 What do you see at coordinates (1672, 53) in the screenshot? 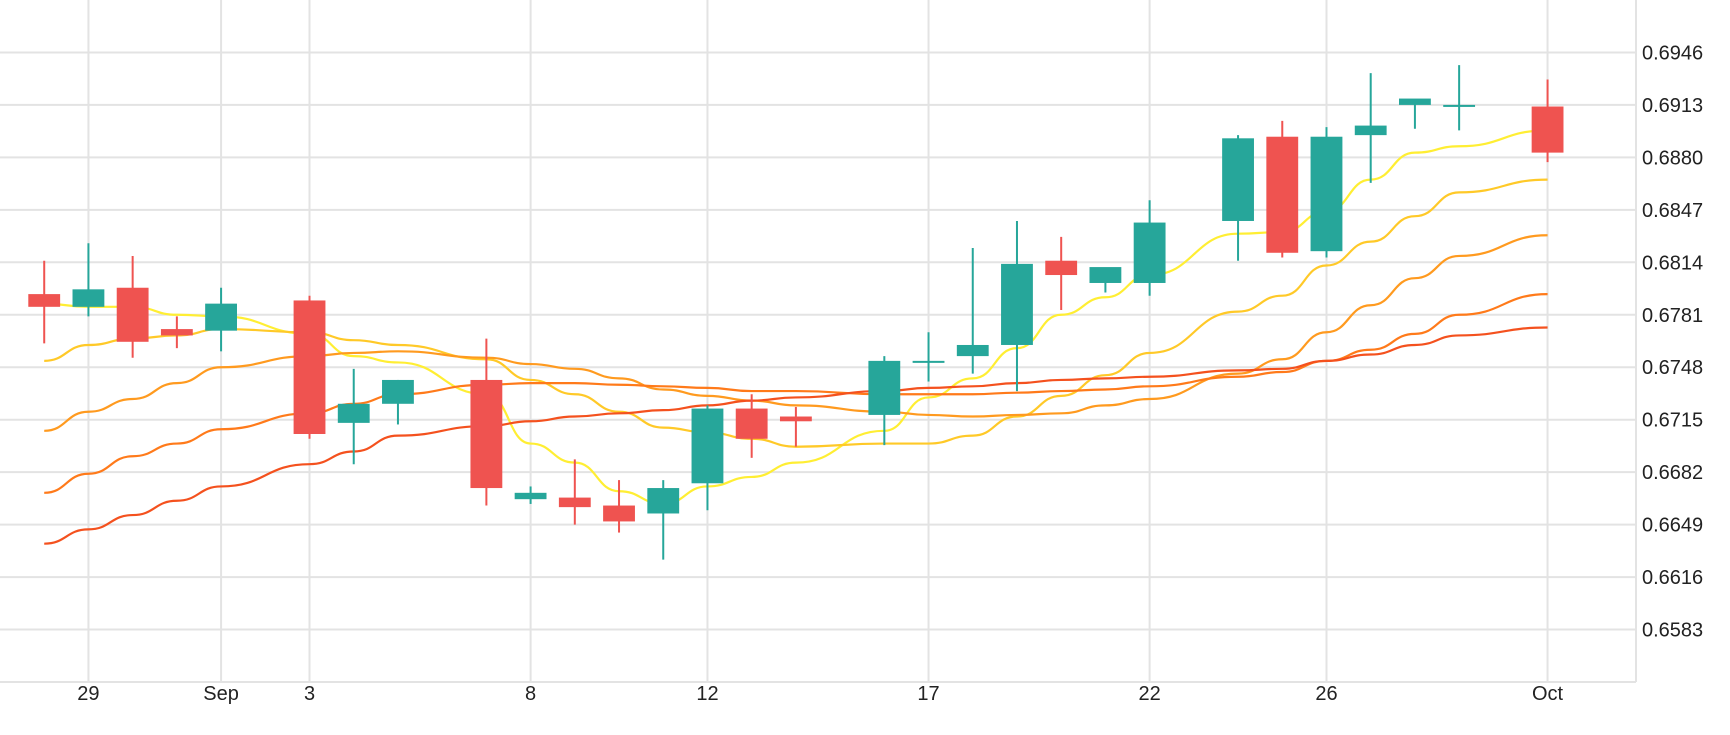
I see `y-tick-label: 0.6946` at bounding box center [1672, 53].